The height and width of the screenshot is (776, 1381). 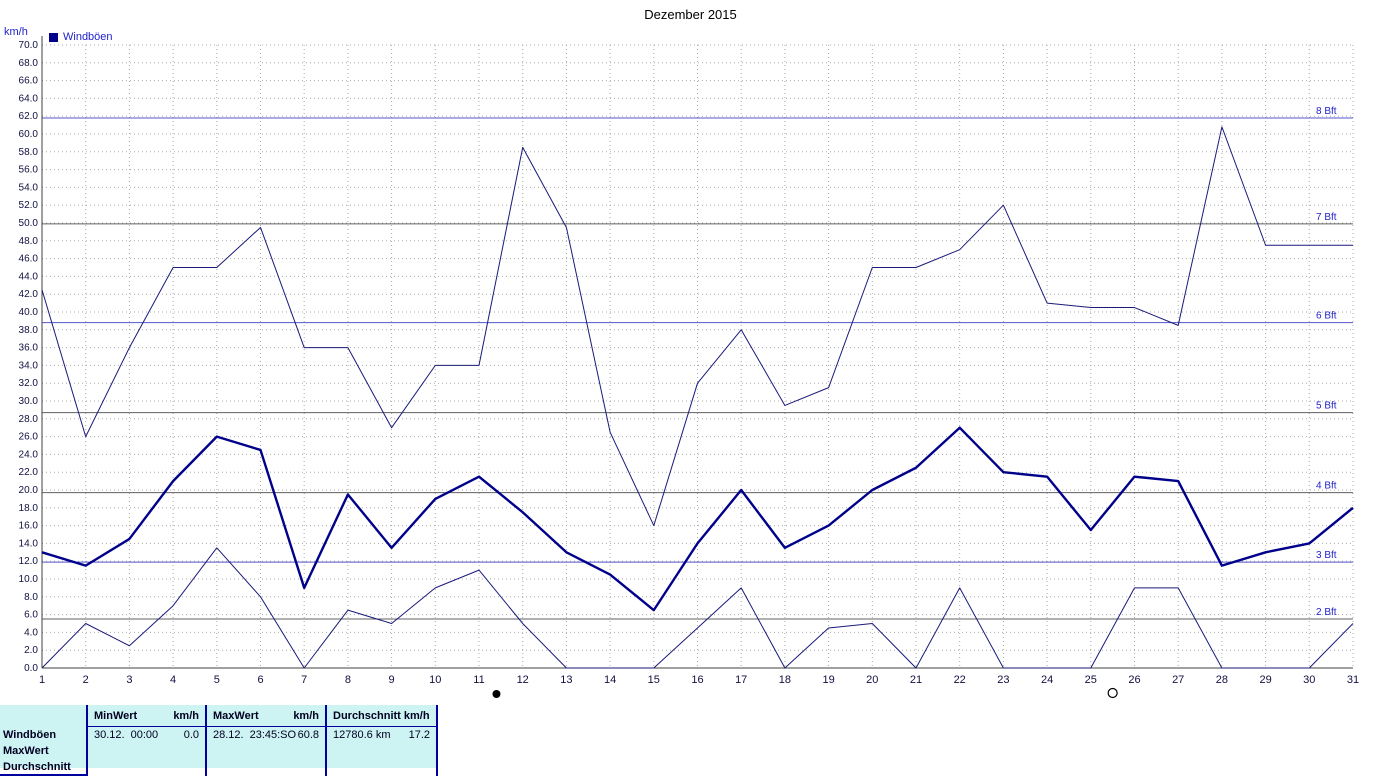 I want to click on y-tick-label: 34.0, so click(x=29, y=365).